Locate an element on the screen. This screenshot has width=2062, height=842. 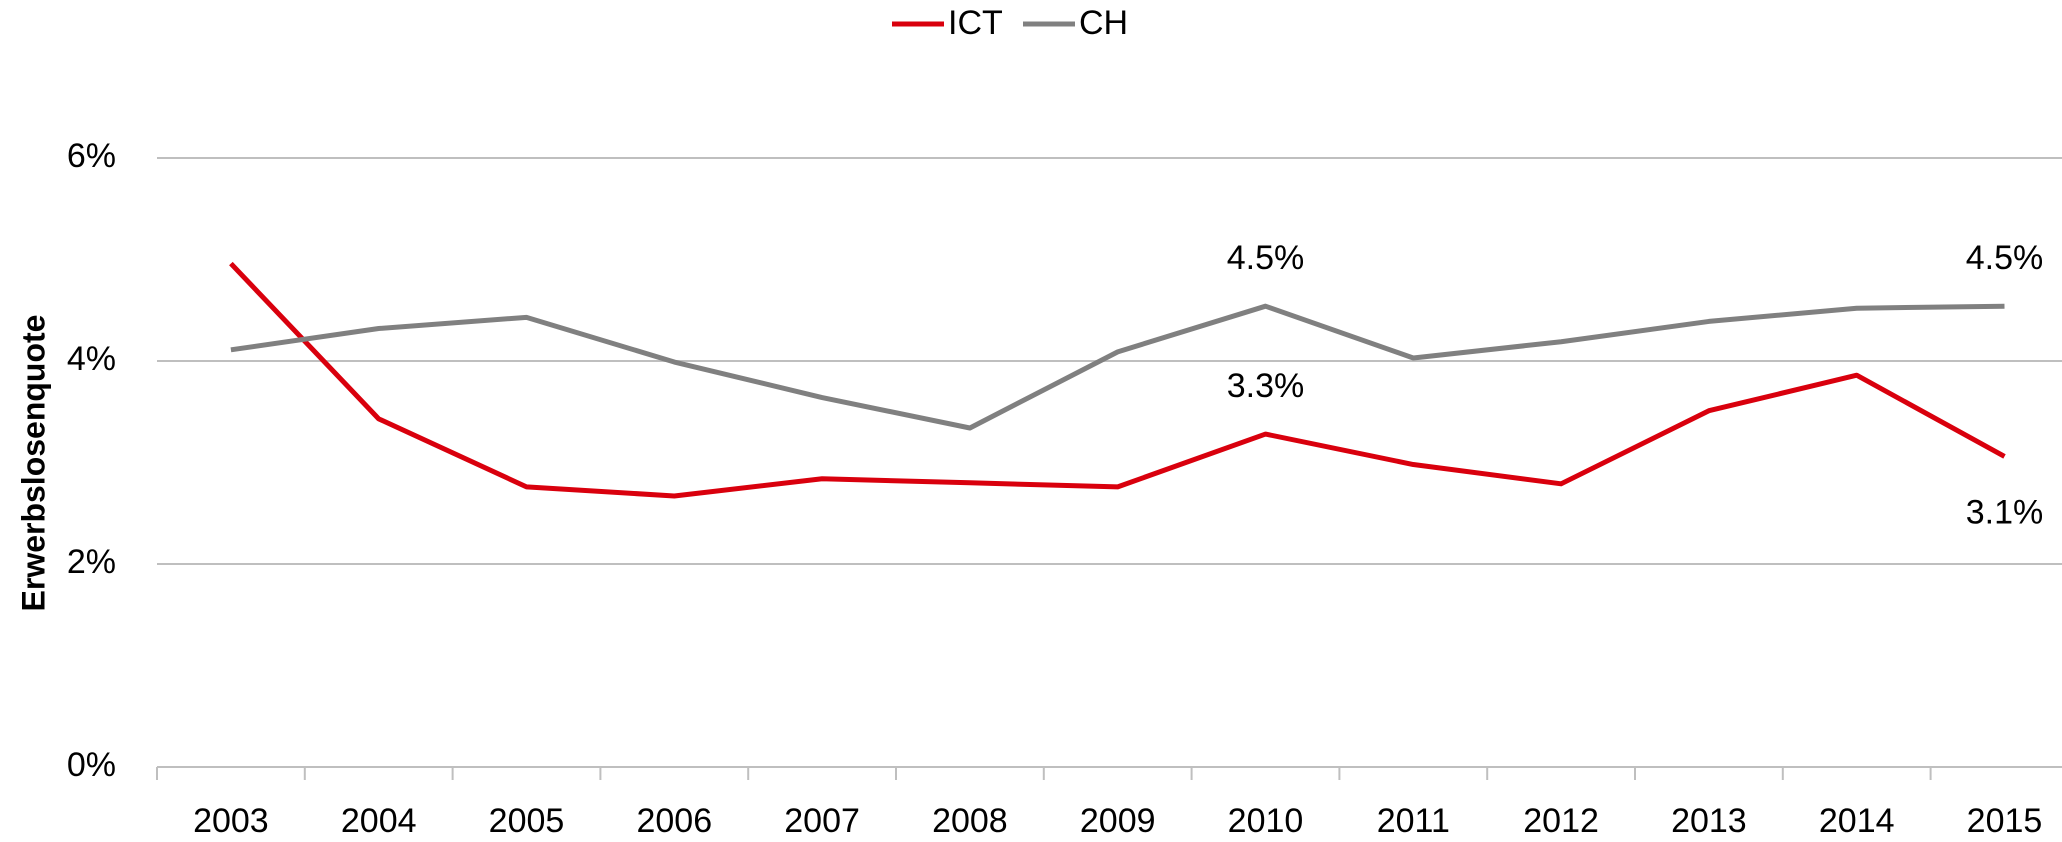
line-ch is located at coordinates (1117, 367).